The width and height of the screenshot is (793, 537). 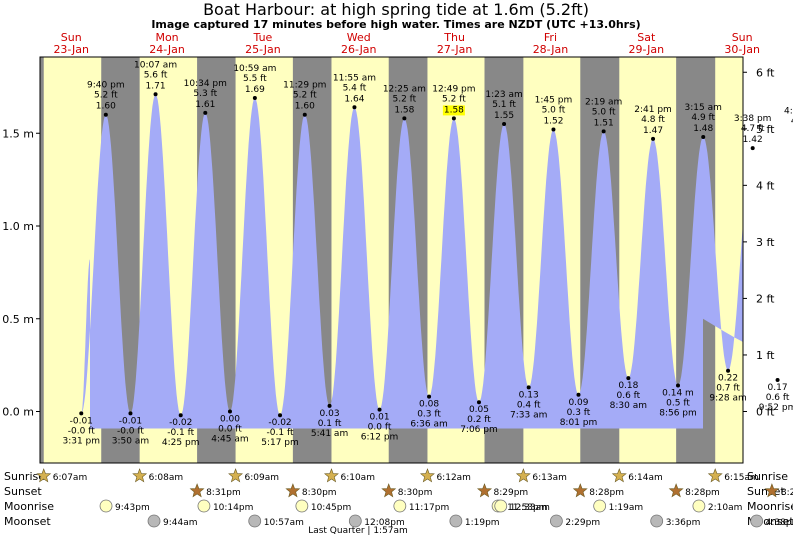 I want to click on tide-metres-label: 0.00, so click(x=230, y=420).